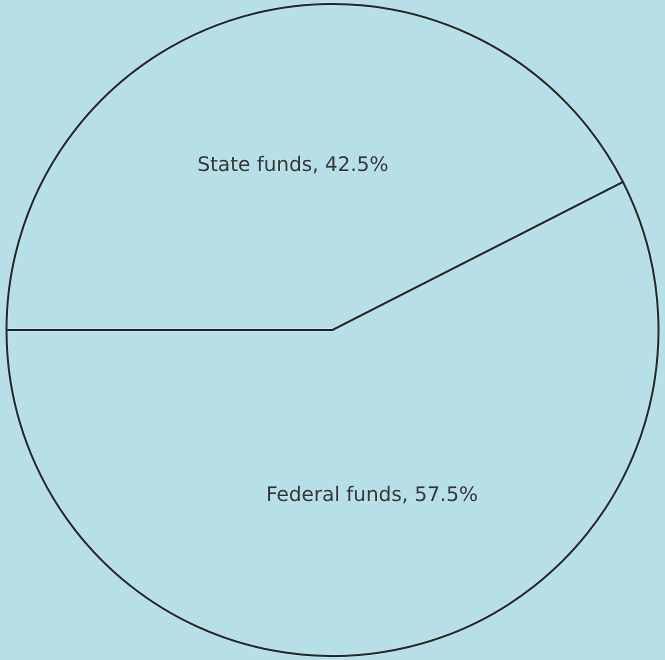 Image resolution: width=665 pixels, height=660 pixels. I want to click on slice-label: State funds, 42.5%, so click(292, 164).